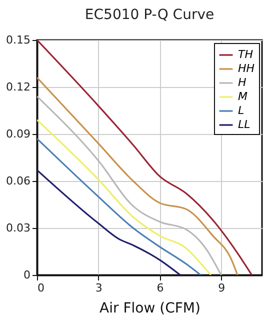  Describe the element at coordinates (149, 15) in the screenshot. I see `chart-title: EC5010 P-Q Curve` at that location.